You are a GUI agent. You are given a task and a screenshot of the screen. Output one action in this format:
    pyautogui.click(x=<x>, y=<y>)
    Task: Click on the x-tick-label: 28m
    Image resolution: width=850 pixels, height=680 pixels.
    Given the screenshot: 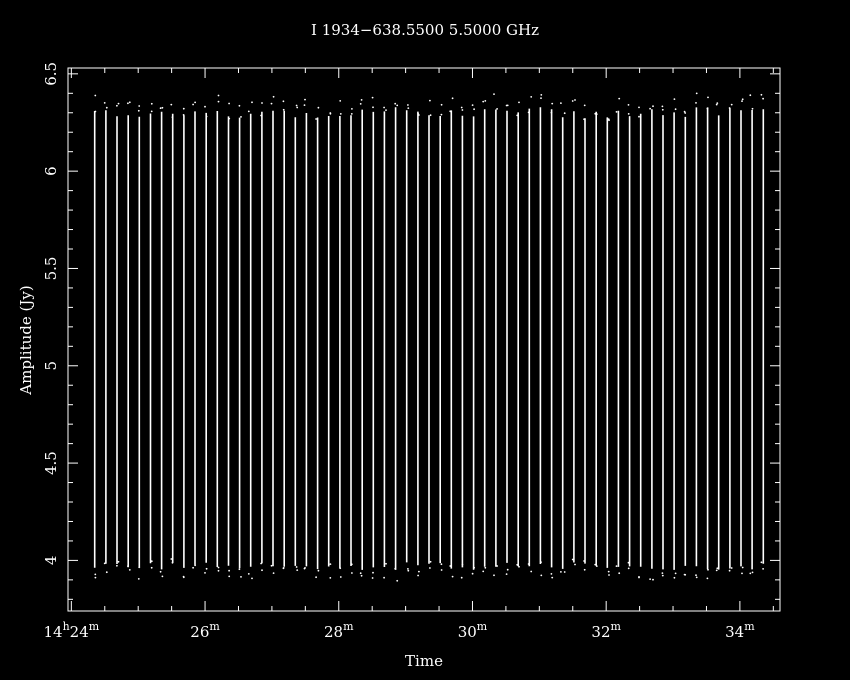 What is the action you would take?
    pyautogui.click(x=339, y=630)
    